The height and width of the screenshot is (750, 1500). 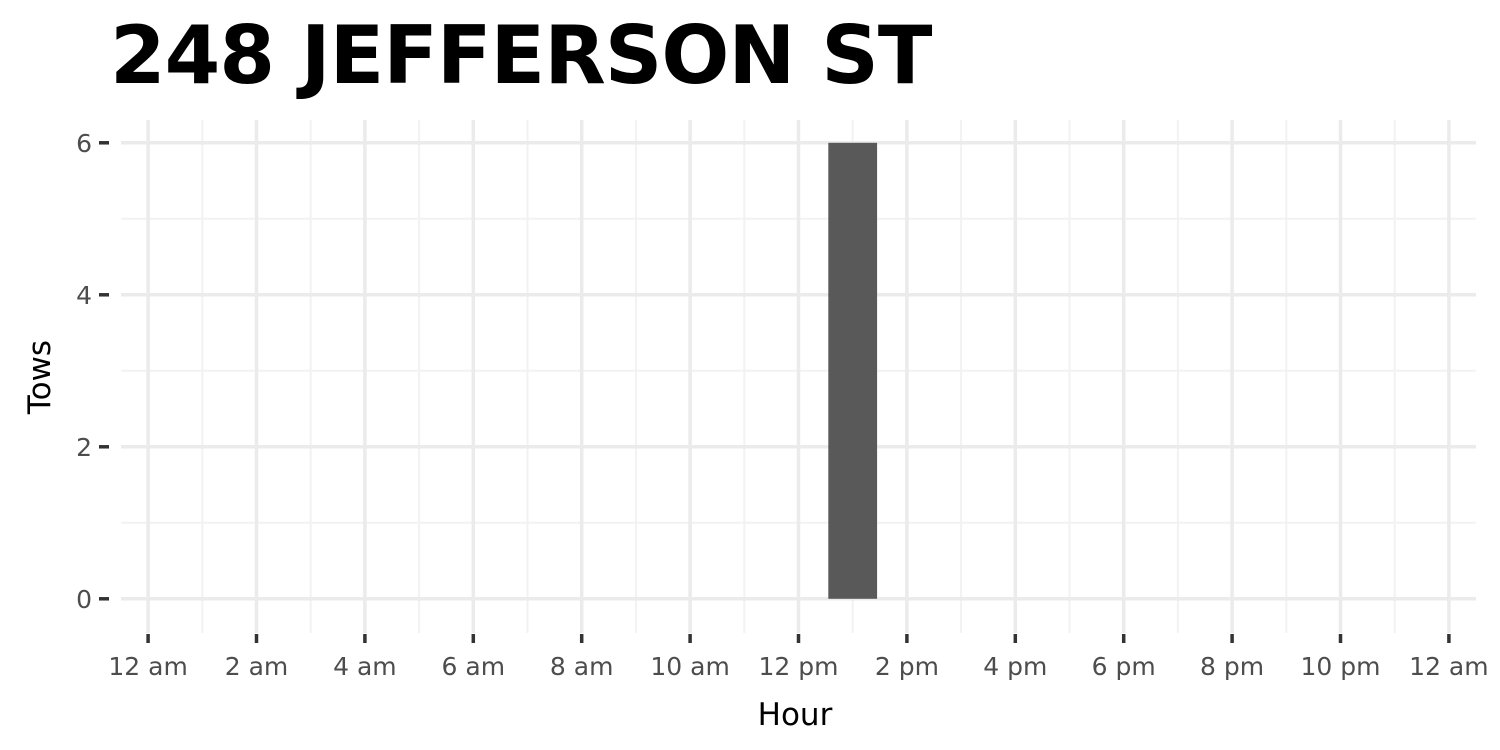 I want to click on x-axis-title: Hour, so click(x=795, y=715).